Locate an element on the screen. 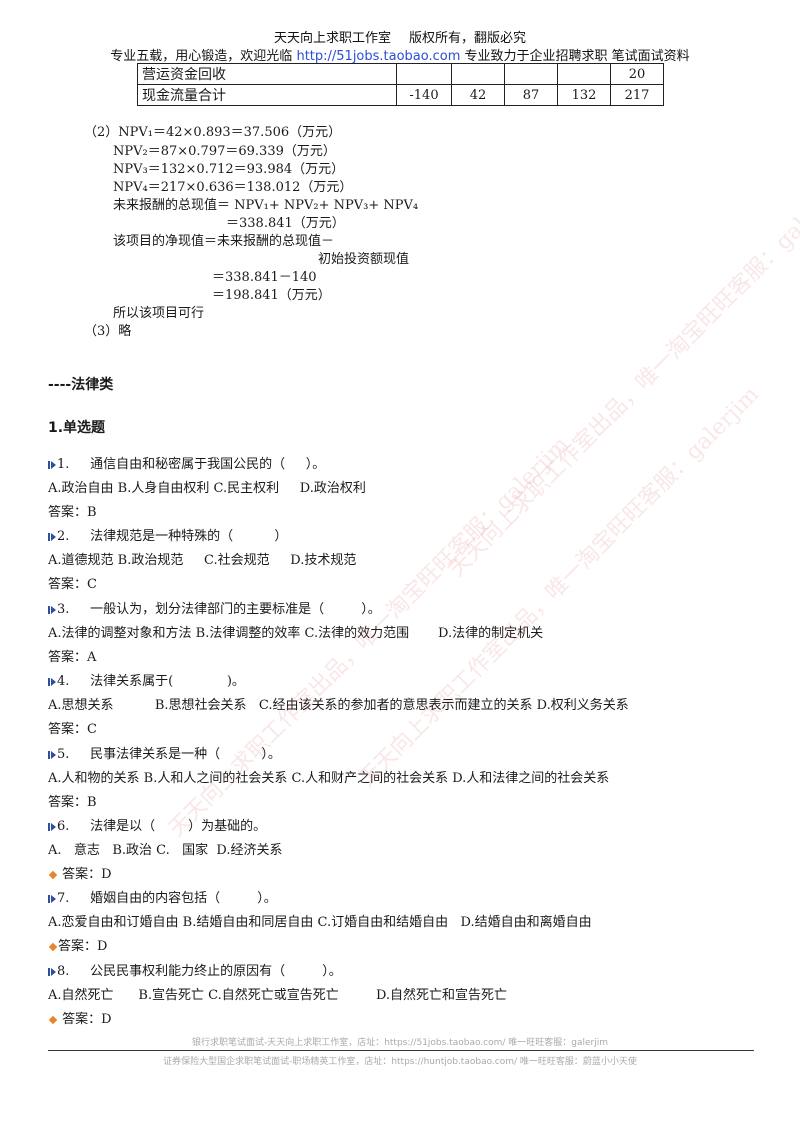  question-options: A. 意志 B.政治 C. 国家 D.经济关系 is located at coordinates (165, 850).